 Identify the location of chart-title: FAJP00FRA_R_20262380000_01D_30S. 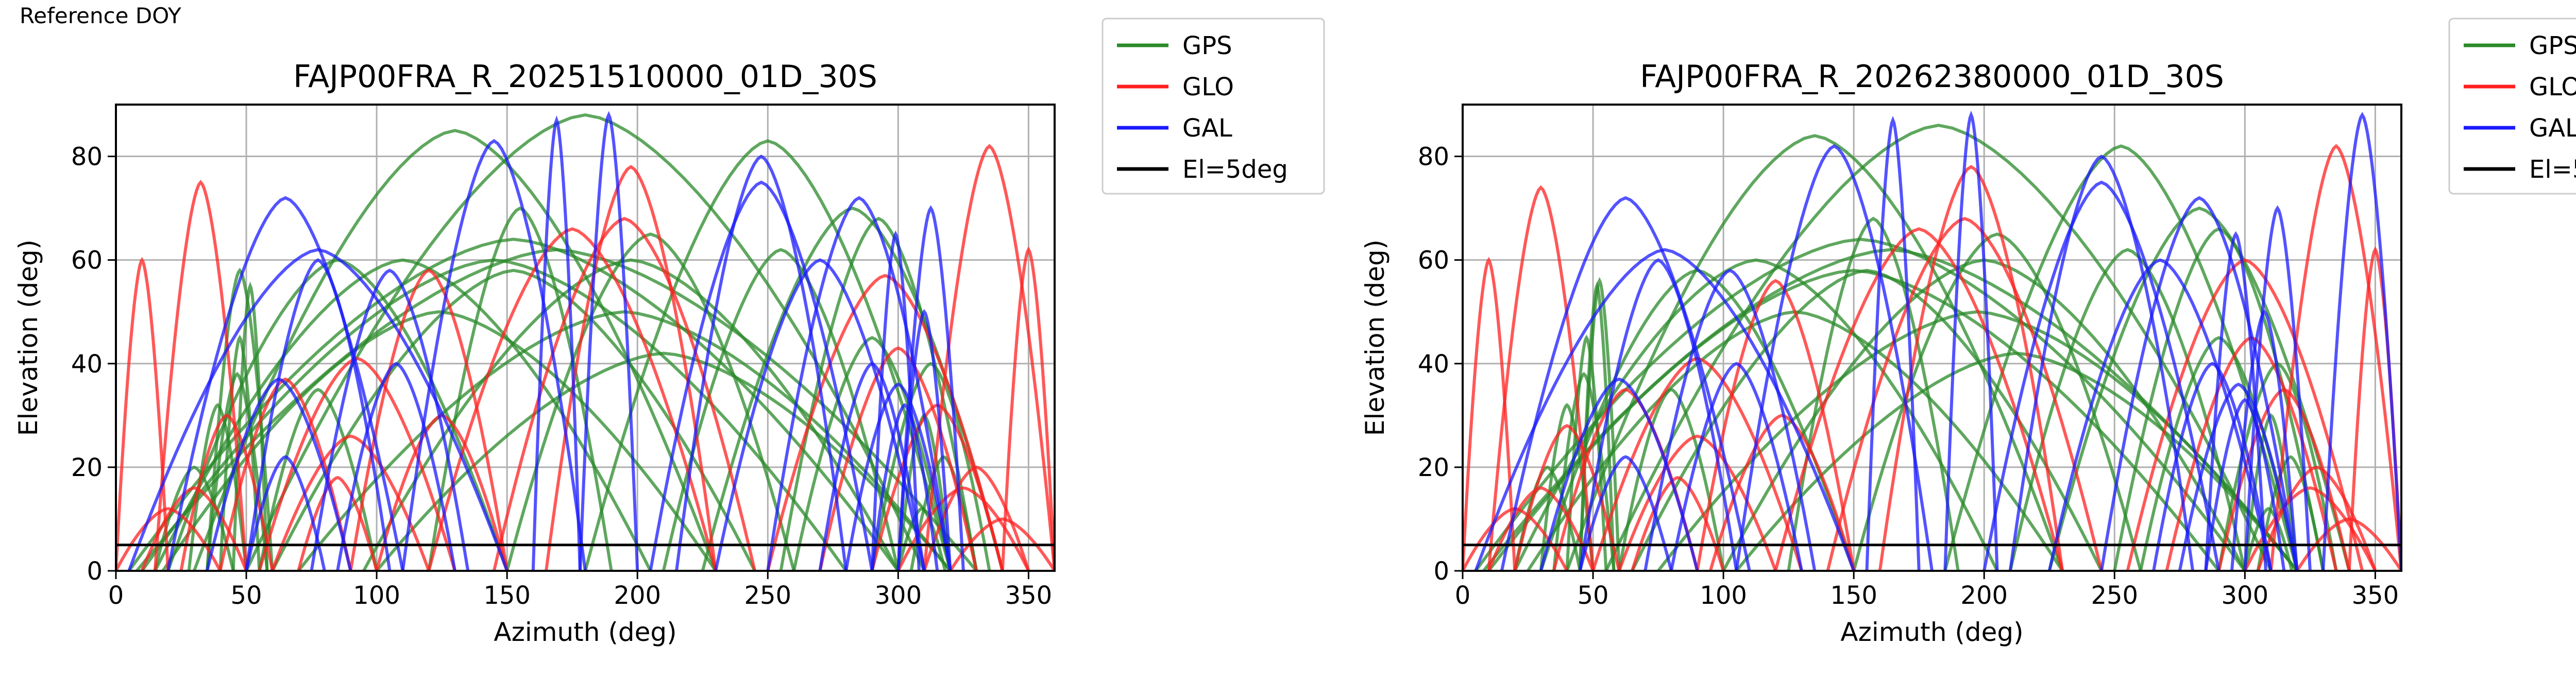
(1932, 77).